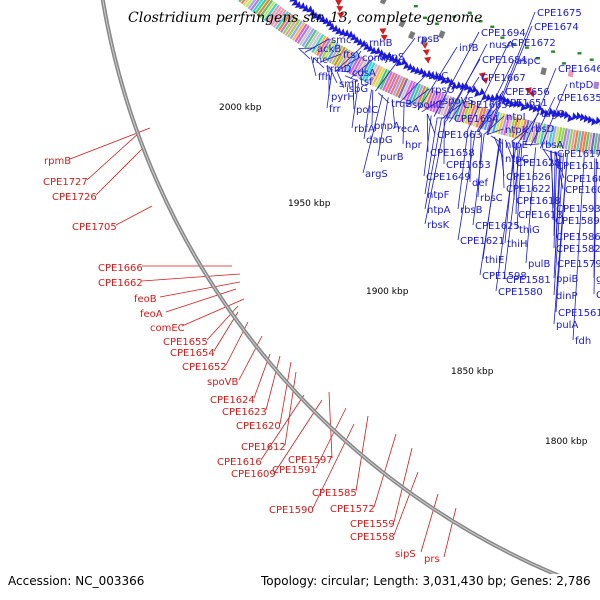 Image resolution: width=600 pixels, height=600 pixels. I want to click on forward-gene-label: CPE1684, so click(504, 60).